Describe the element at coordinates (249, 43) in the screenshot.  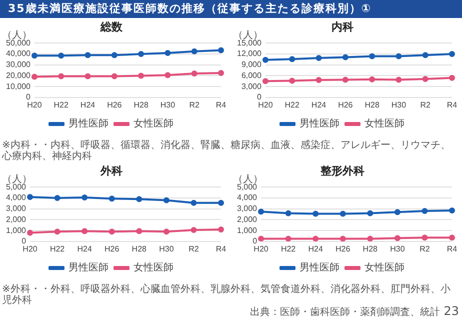
I see `y-tick-label: 15,000` at that location.